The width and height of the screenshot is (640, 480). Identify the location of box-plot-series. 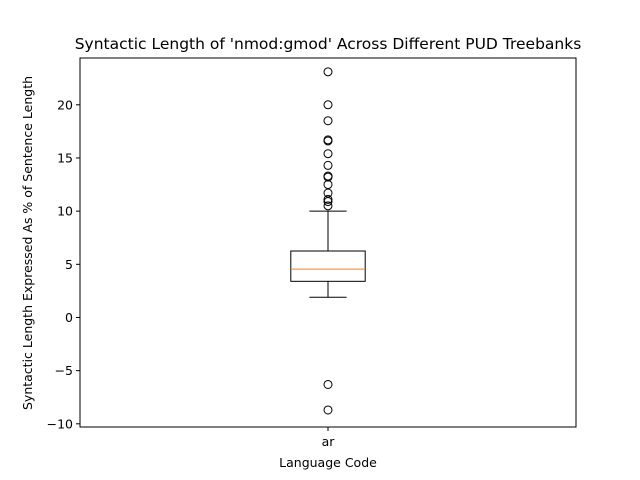
(328, 241).